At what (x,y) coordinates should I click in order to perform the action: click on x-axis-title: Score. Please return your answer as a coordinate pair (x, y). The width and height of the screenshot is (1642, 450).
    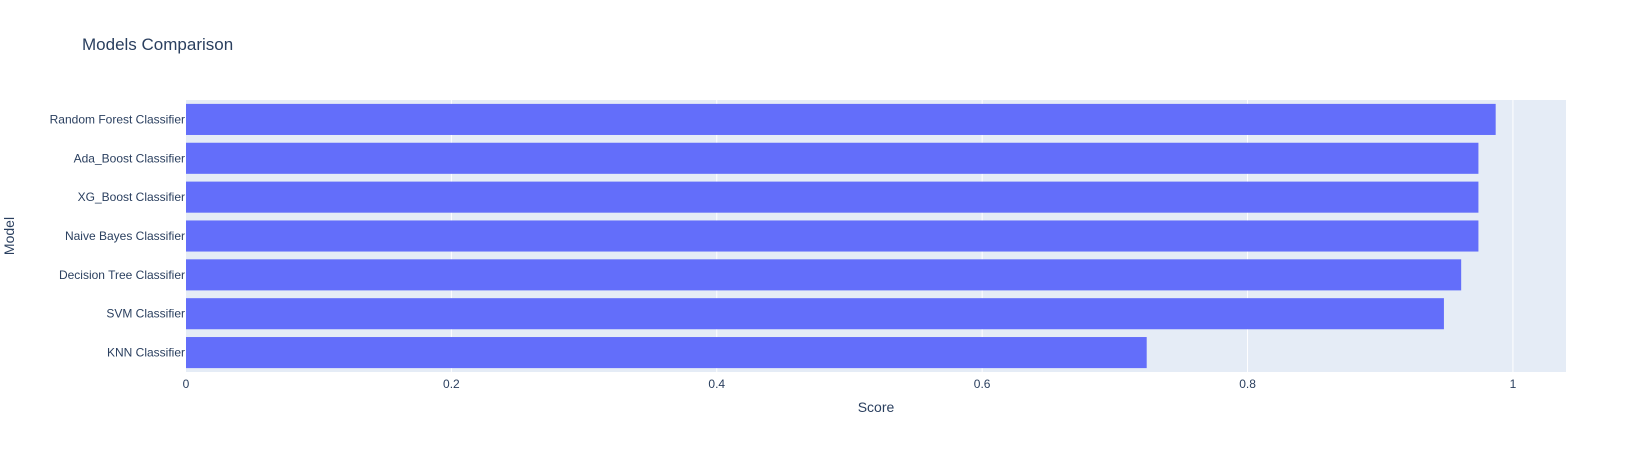
    Looking at the image, I should click on (876, 407).